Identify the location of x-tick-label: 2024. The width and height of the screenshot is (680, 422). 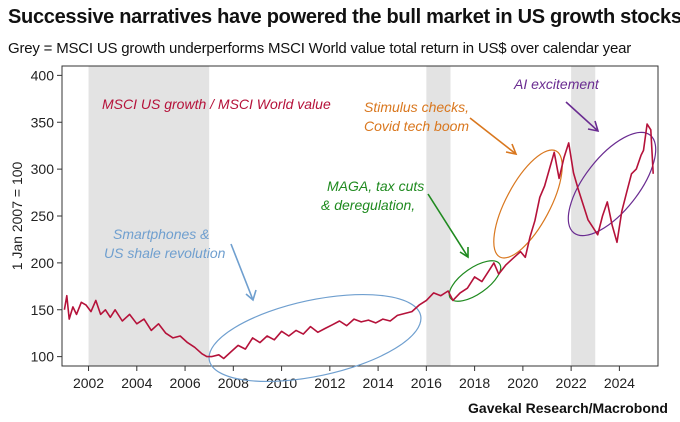
(619, 383).